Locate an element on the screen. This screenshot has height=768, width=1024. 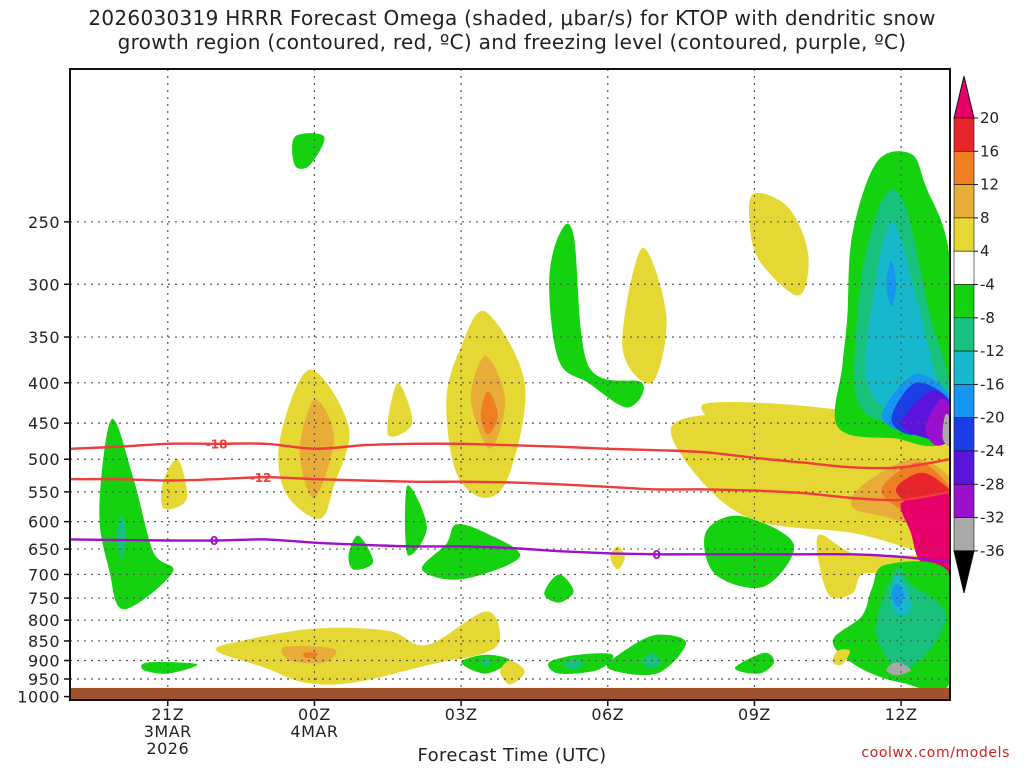
y-tick-label: 950 is located at coordinates (44, 679).